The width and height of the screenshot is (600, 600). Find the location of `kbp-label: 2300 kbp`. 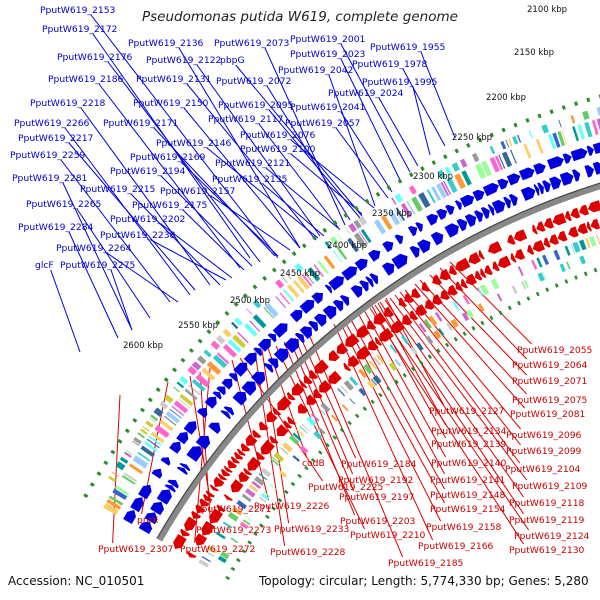

kbp-label: 2300 kbp is located at coordinates (433, 177).